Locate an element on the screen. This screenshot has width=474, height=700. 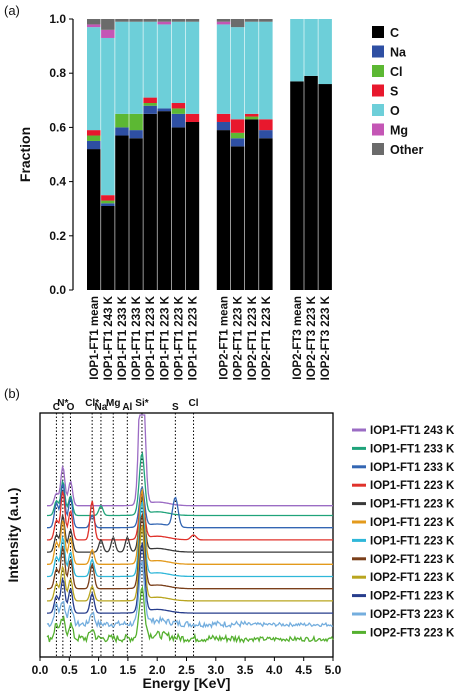
legend-label: S is located at coordinates (394, 92).